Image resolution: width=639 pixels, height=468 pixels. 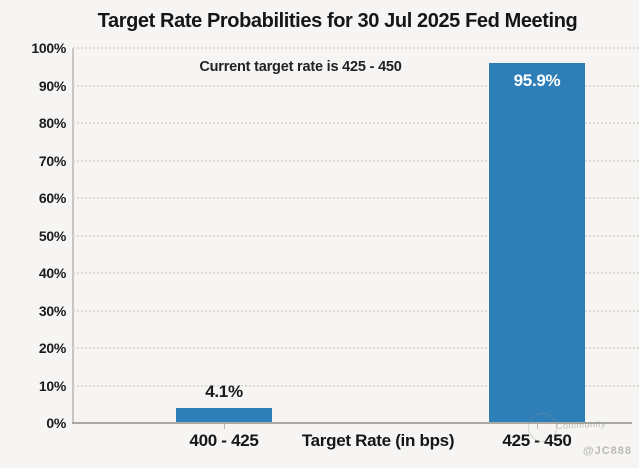 What do you see at coordinates (52, 198) in the screenshot?
I see `y-tick-label: 60%` at bounding box center [52, 198].